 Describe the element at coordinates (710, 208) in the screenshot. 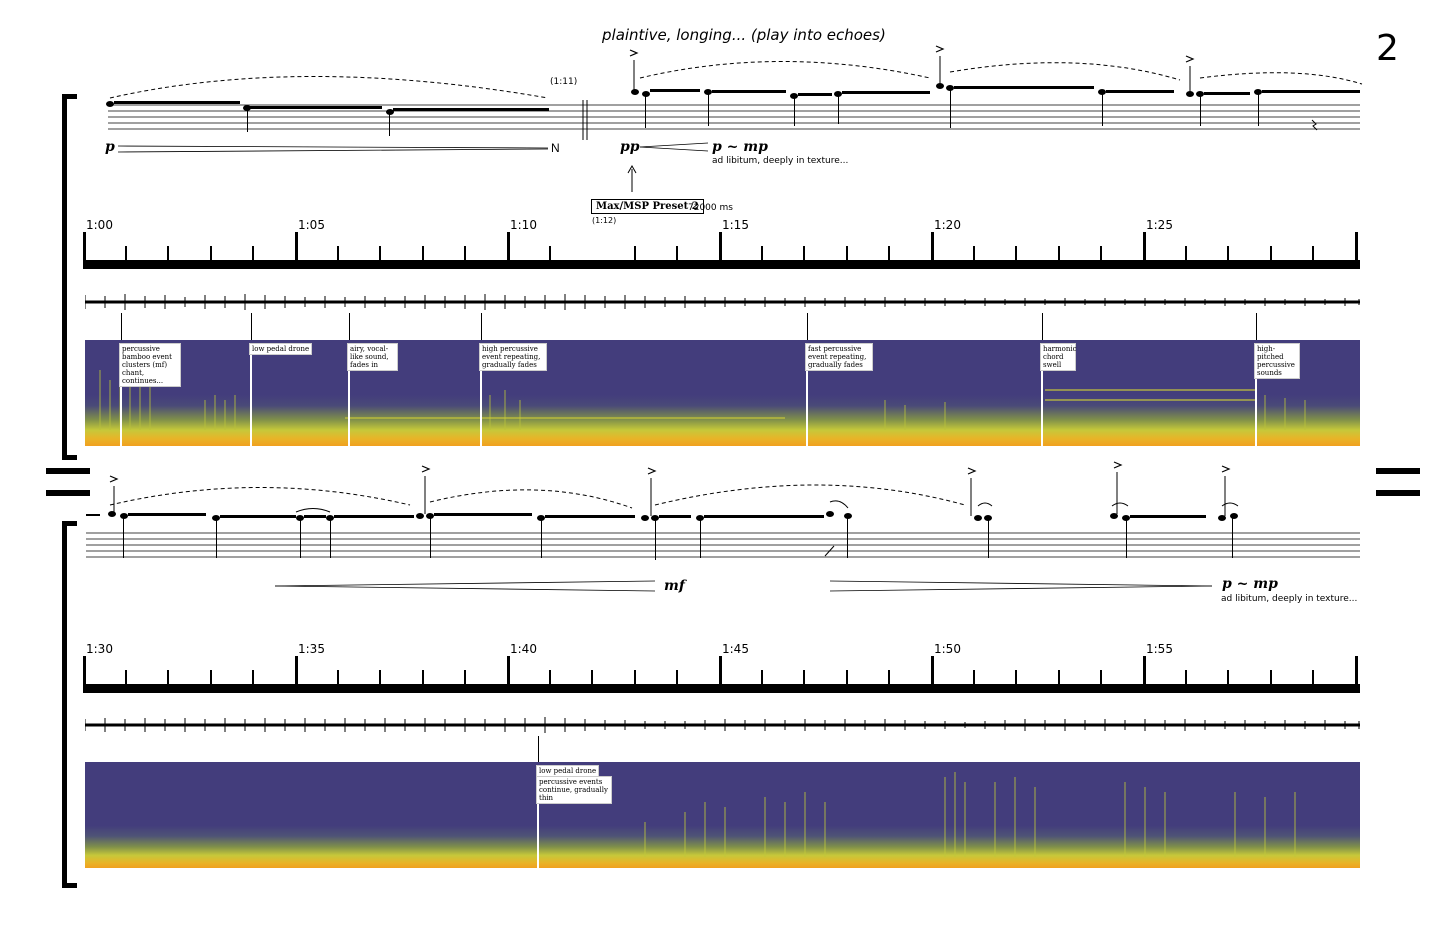

I see `preset-duration: 72000 ms` at that location.